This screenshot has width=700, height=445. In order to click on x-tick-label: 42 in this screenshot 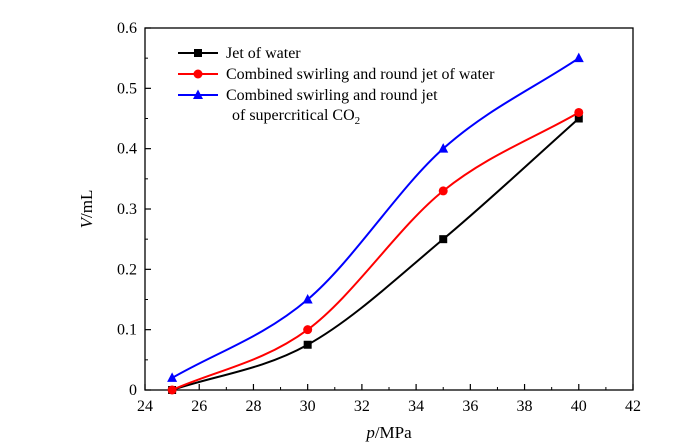, I will do `click(633, 406)`.